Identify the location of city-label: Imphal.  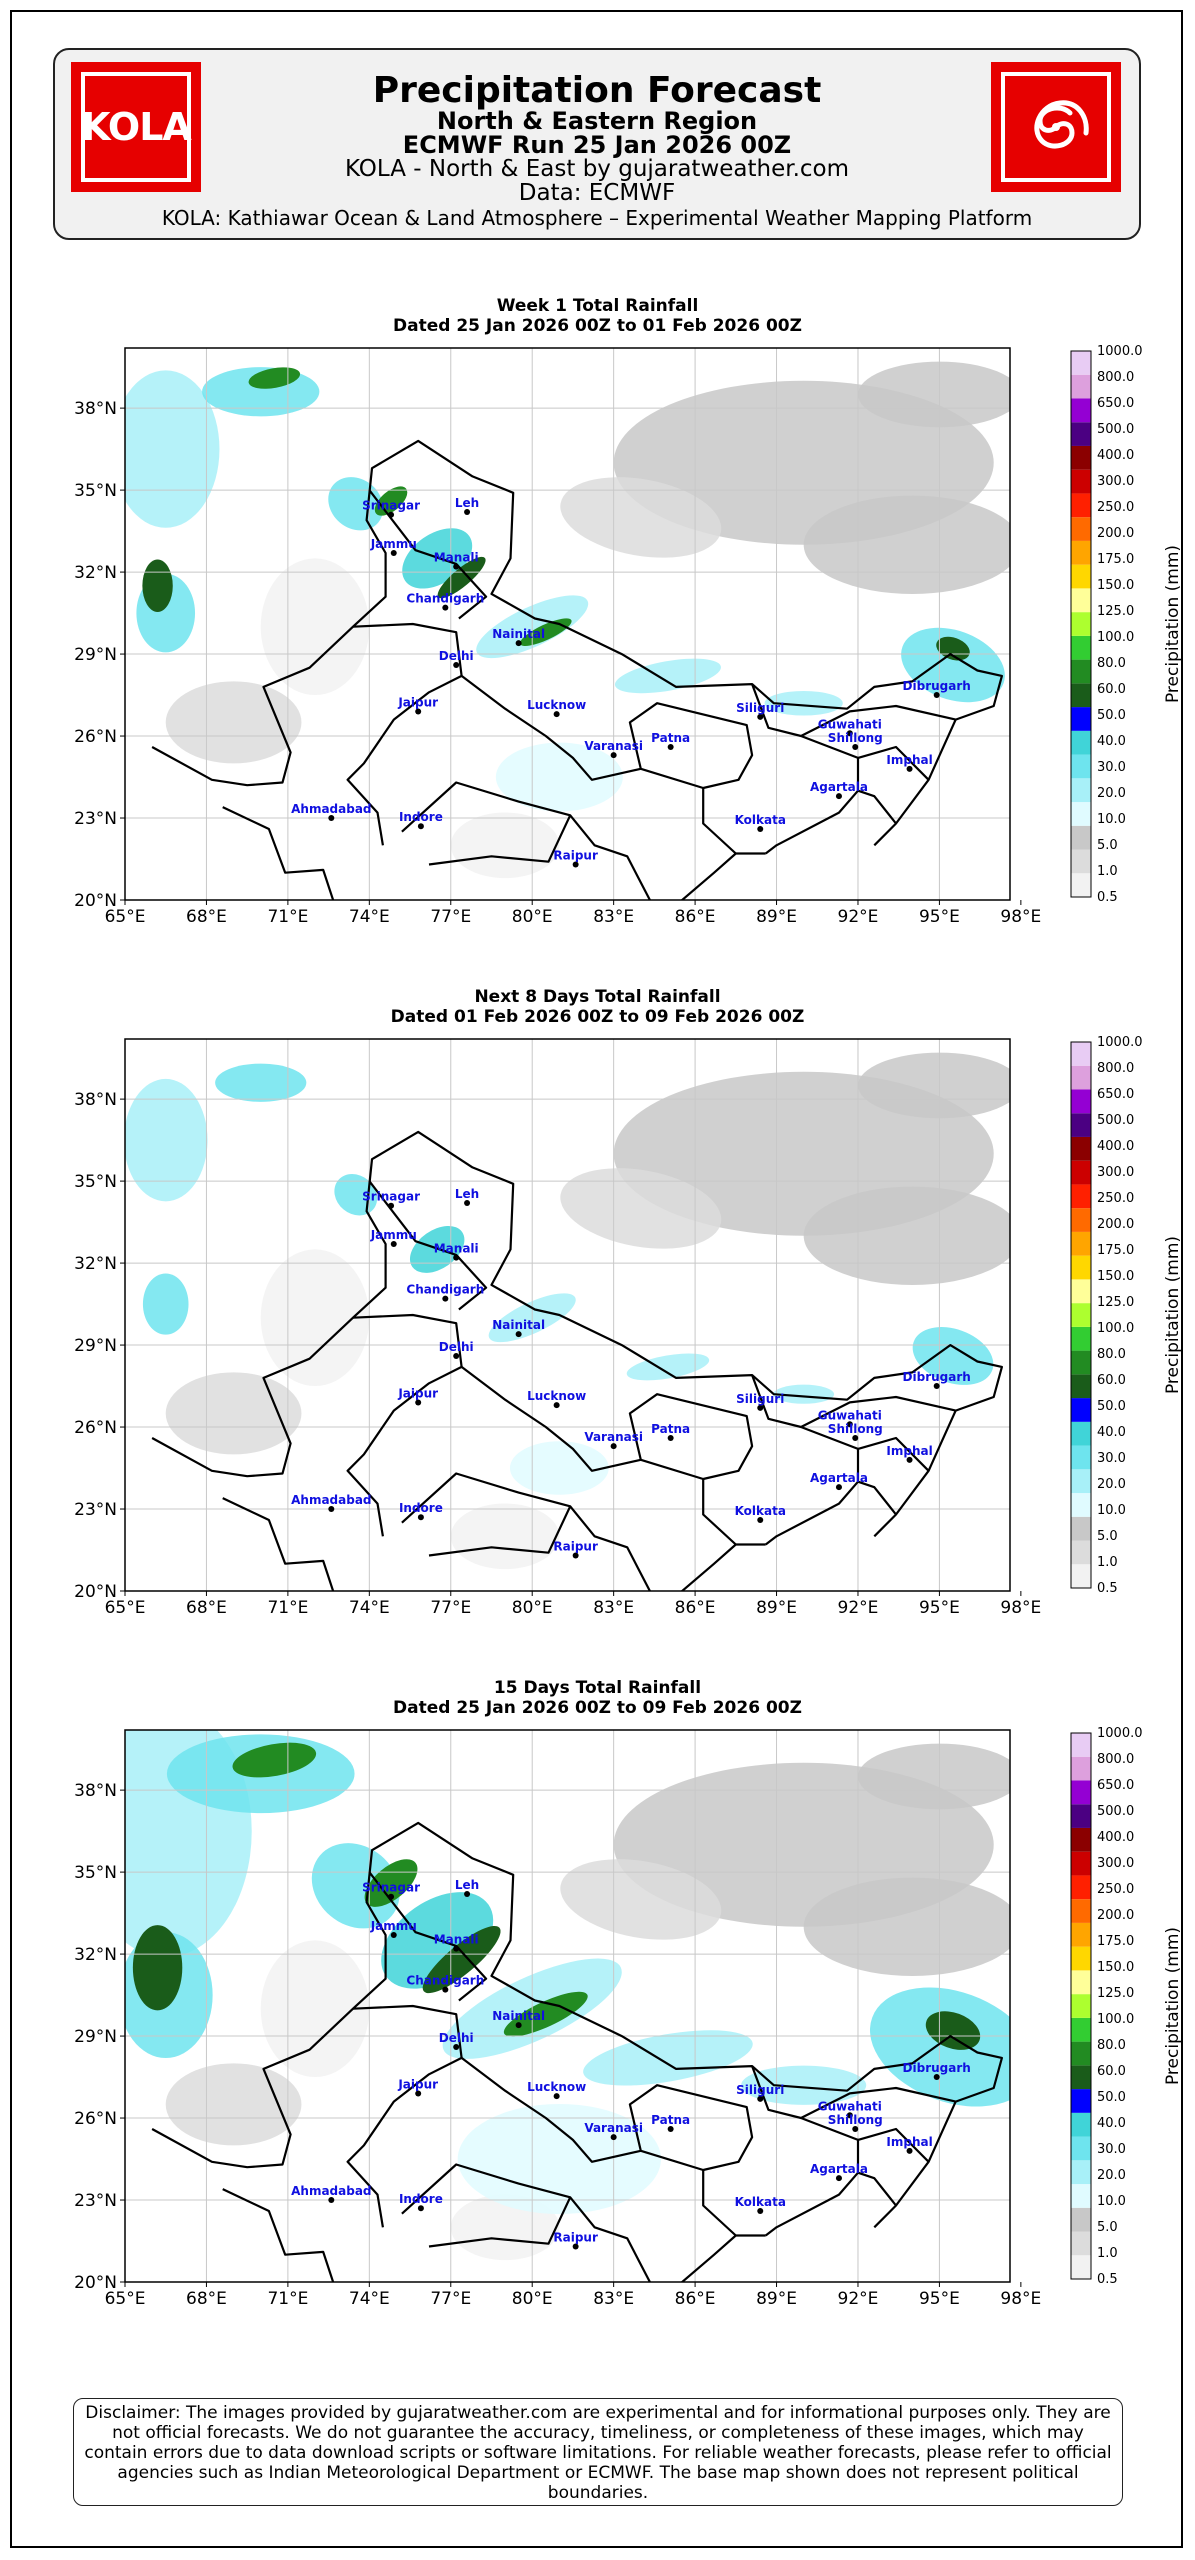
(909, 760).